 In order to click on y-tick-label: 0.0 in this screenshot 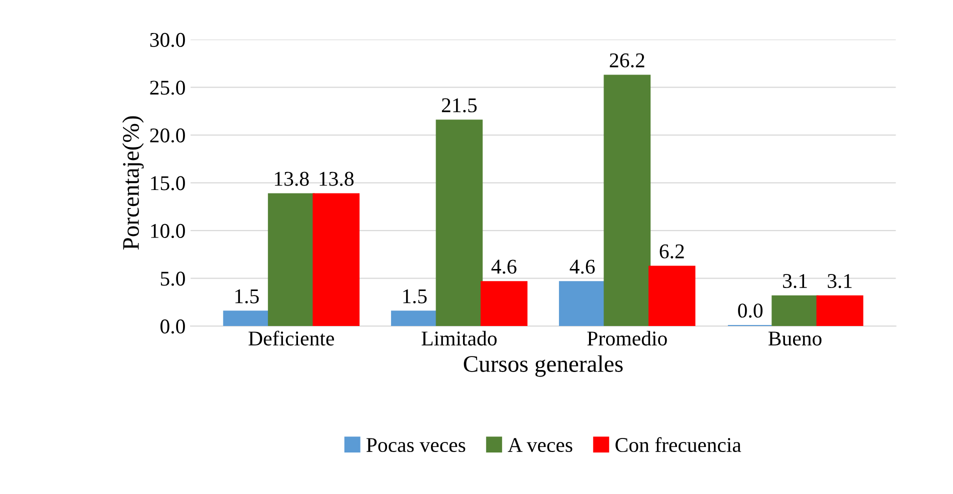, I will do `click(172, 326)`.